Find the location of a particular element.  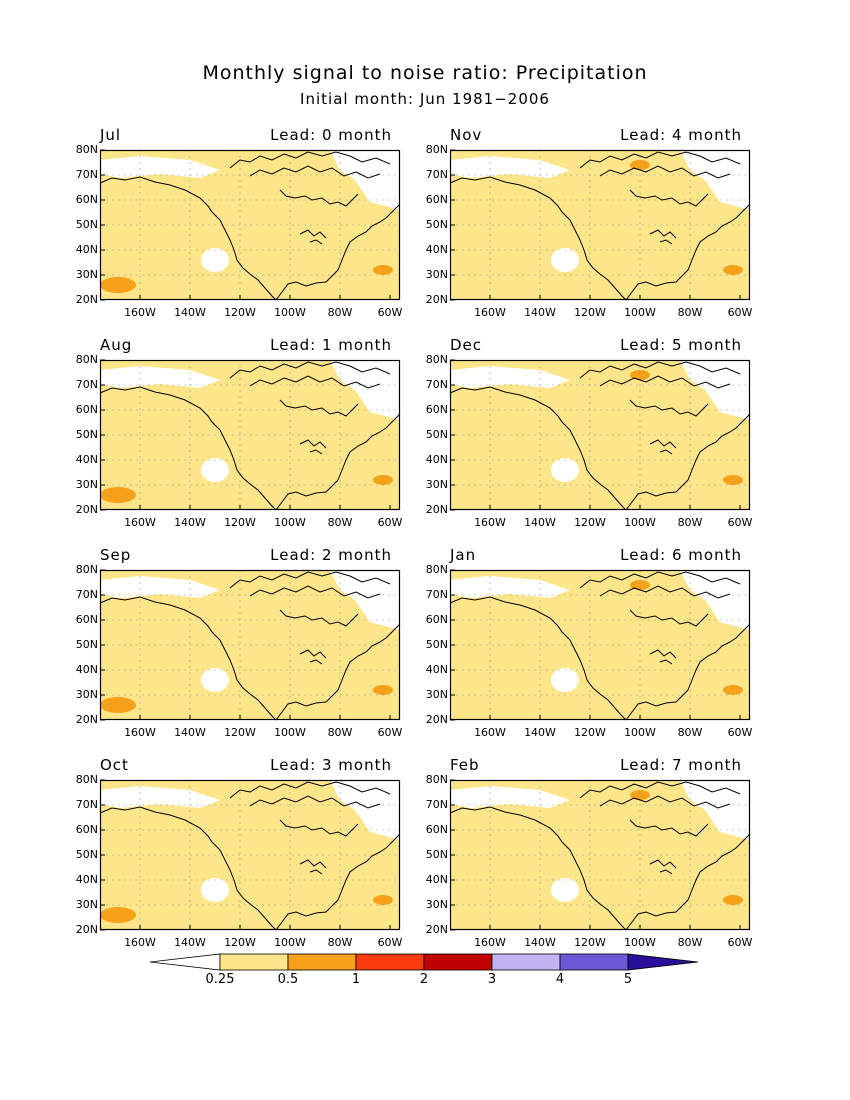

longitude-tick-label: 60W is located at coordinates (390, 312).